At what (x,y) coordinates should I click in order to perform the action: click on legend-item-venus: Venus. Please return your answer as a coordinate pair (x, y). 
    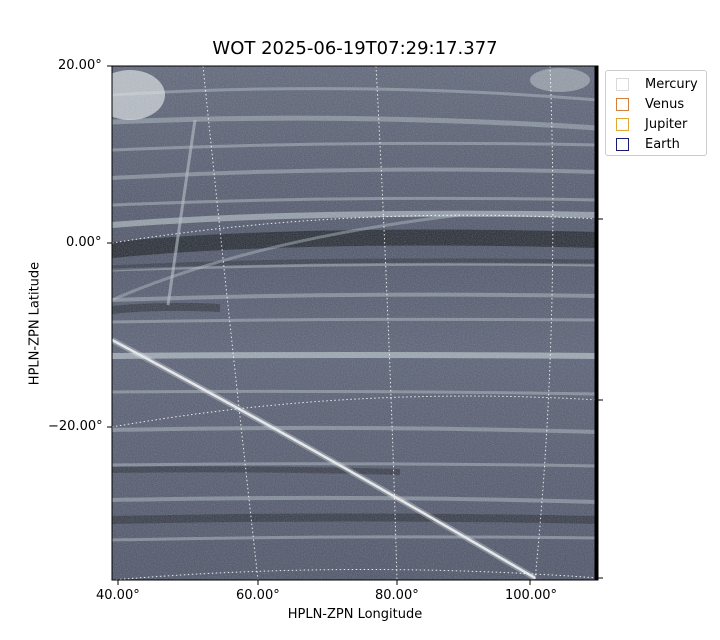
    Looking at the image, I should click on (650, 104).